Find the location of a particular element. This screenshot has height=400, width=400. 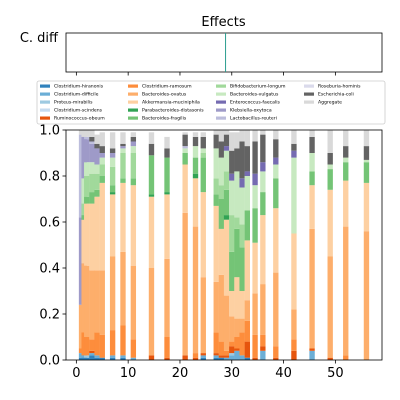

x-tick-label: 0 is located at coordinates (76, 373).